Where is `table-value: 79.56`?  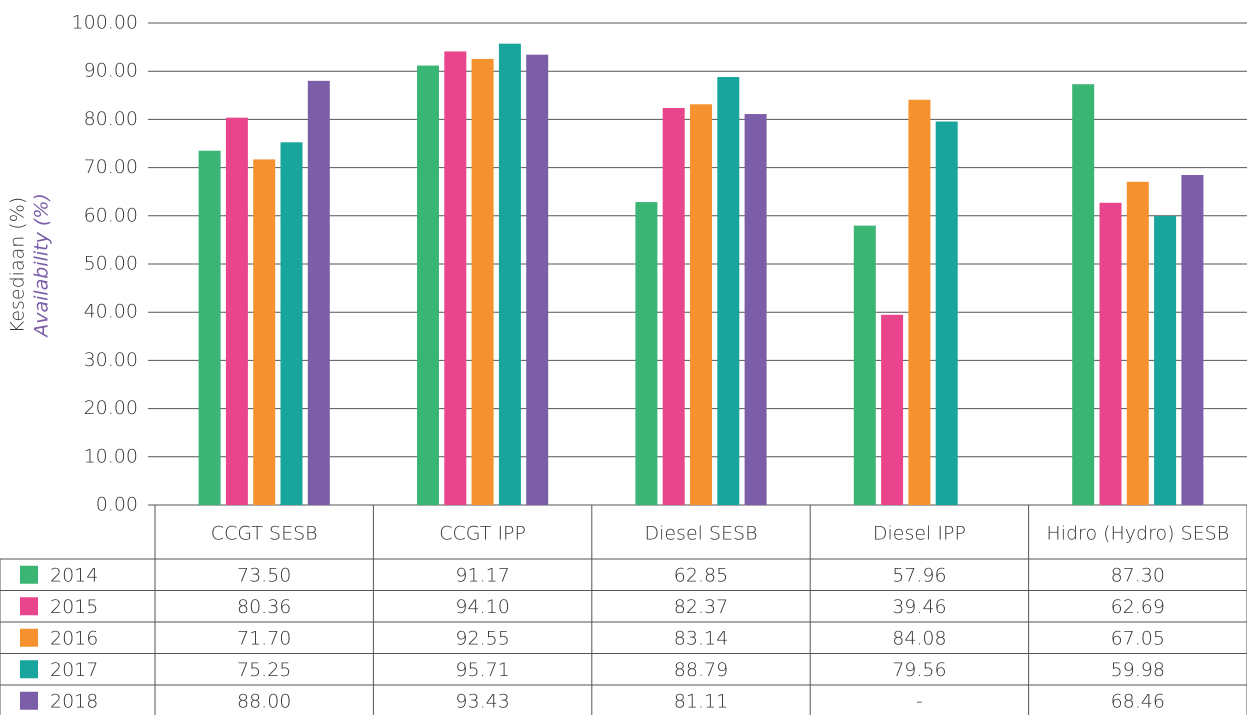
table-value: 79.56 is located at coordinates (919, 670).